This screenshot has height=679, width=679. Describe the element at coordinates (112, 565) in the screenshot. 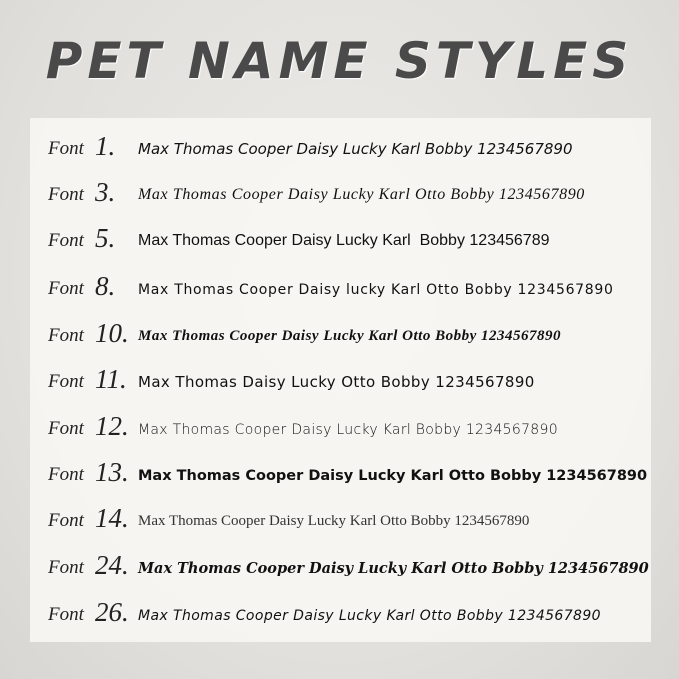

I see `font-number: 24.` at that location.